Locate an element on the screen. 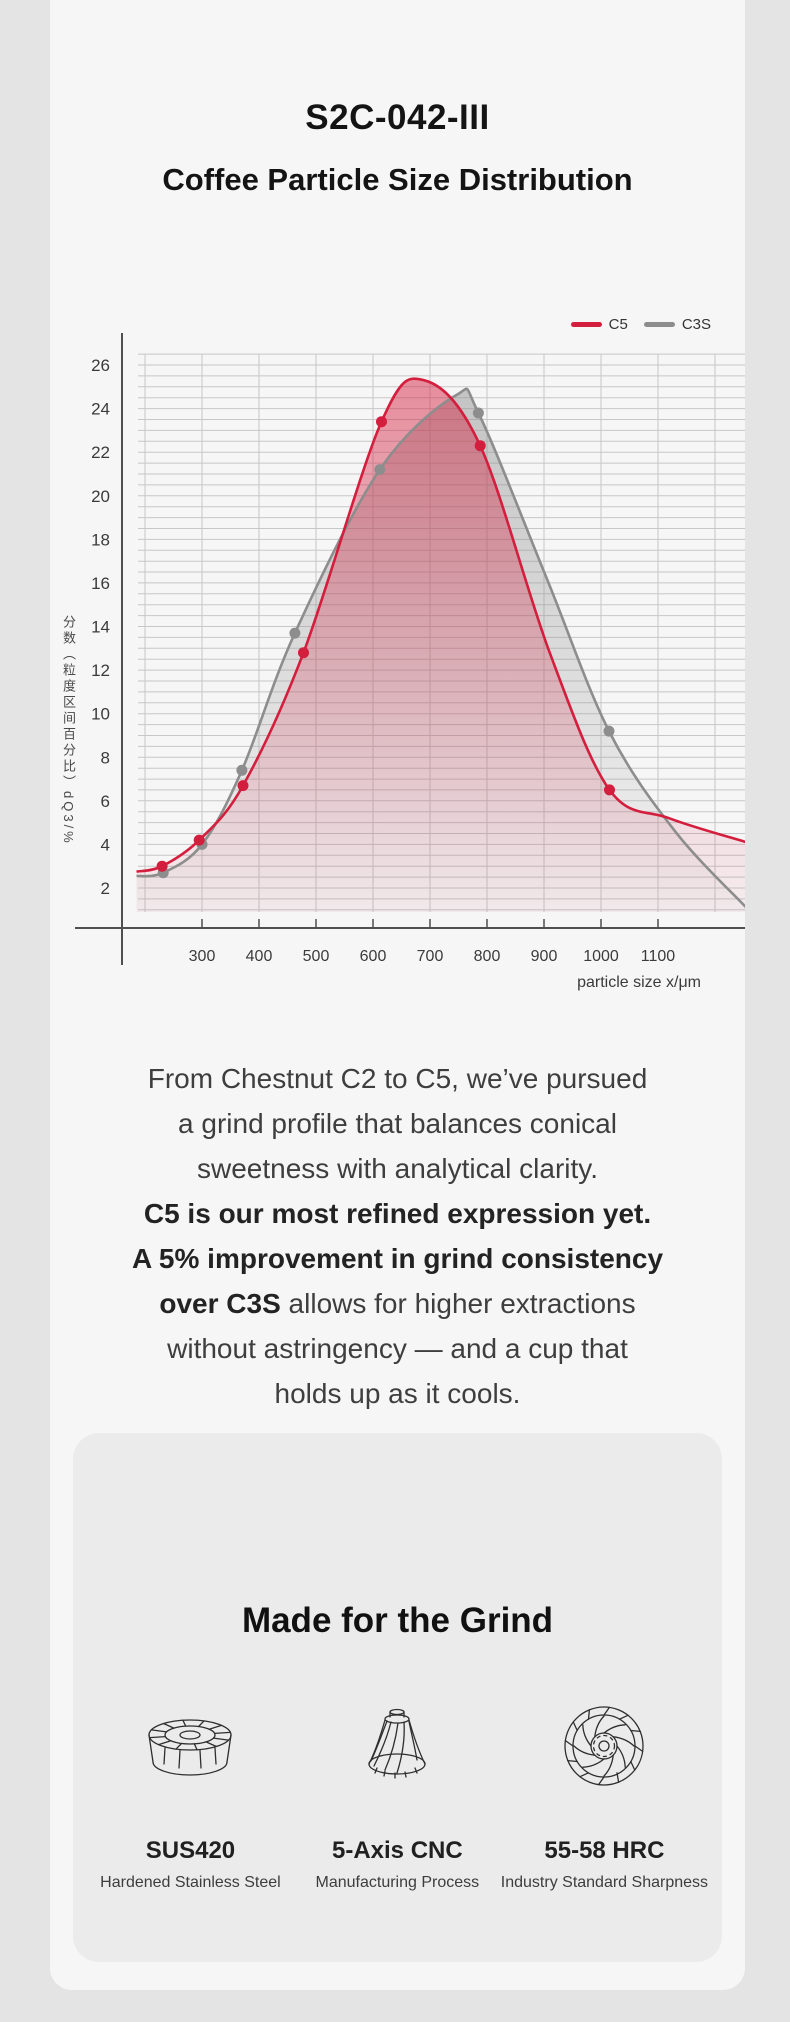 This screenshot has width=790, height=2022. svg-text: 800 is located at coordinates (487, 956).